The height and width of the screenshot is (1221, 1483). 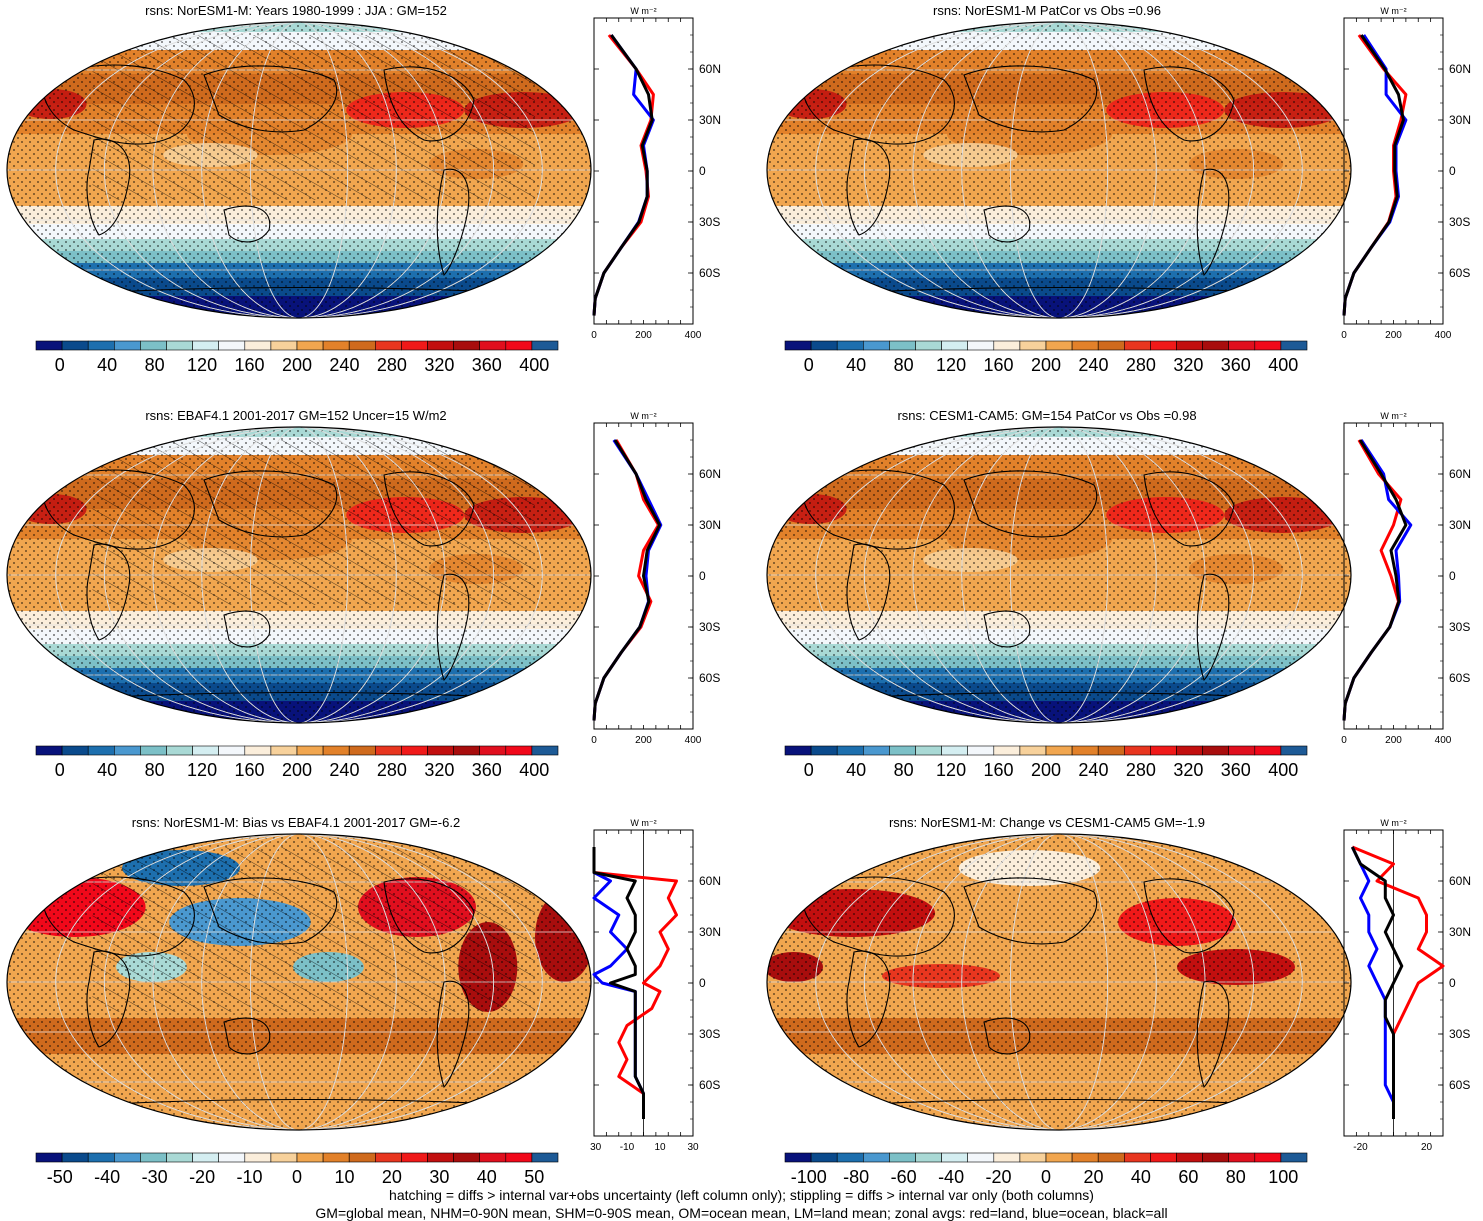 What do you see at coordinates (1283, 1177) in the screenshot?
I see `colorbar-tick-label: 100` at bounding box center [1283, 1177].